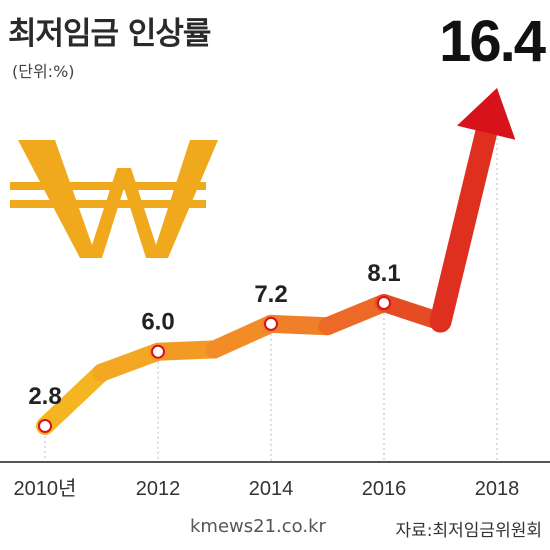 The image size is (550, 550). I want to click on x-tick-label: 2010년, so click(45, 488).